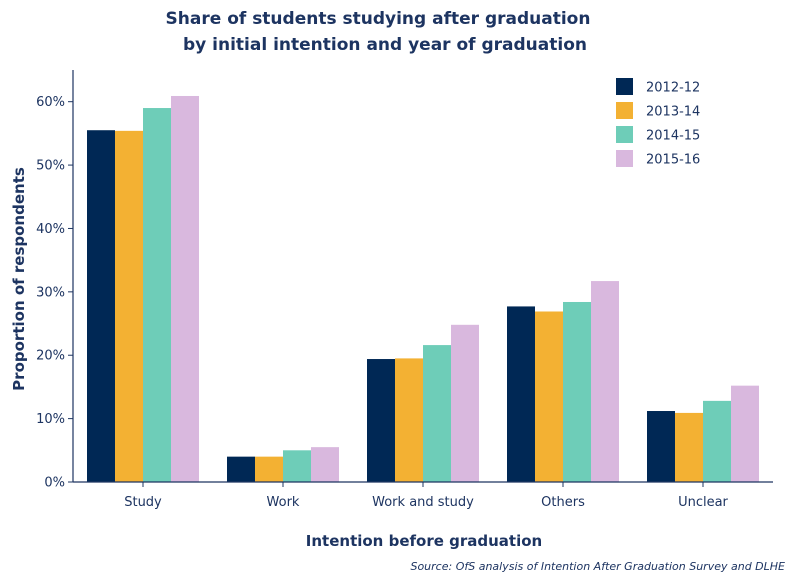 Image resolution: width=795 pixels, height=587 pixels. I want to click on legend: 2012-12 2013-14 2014-15 2015-16, so click(658, 123).